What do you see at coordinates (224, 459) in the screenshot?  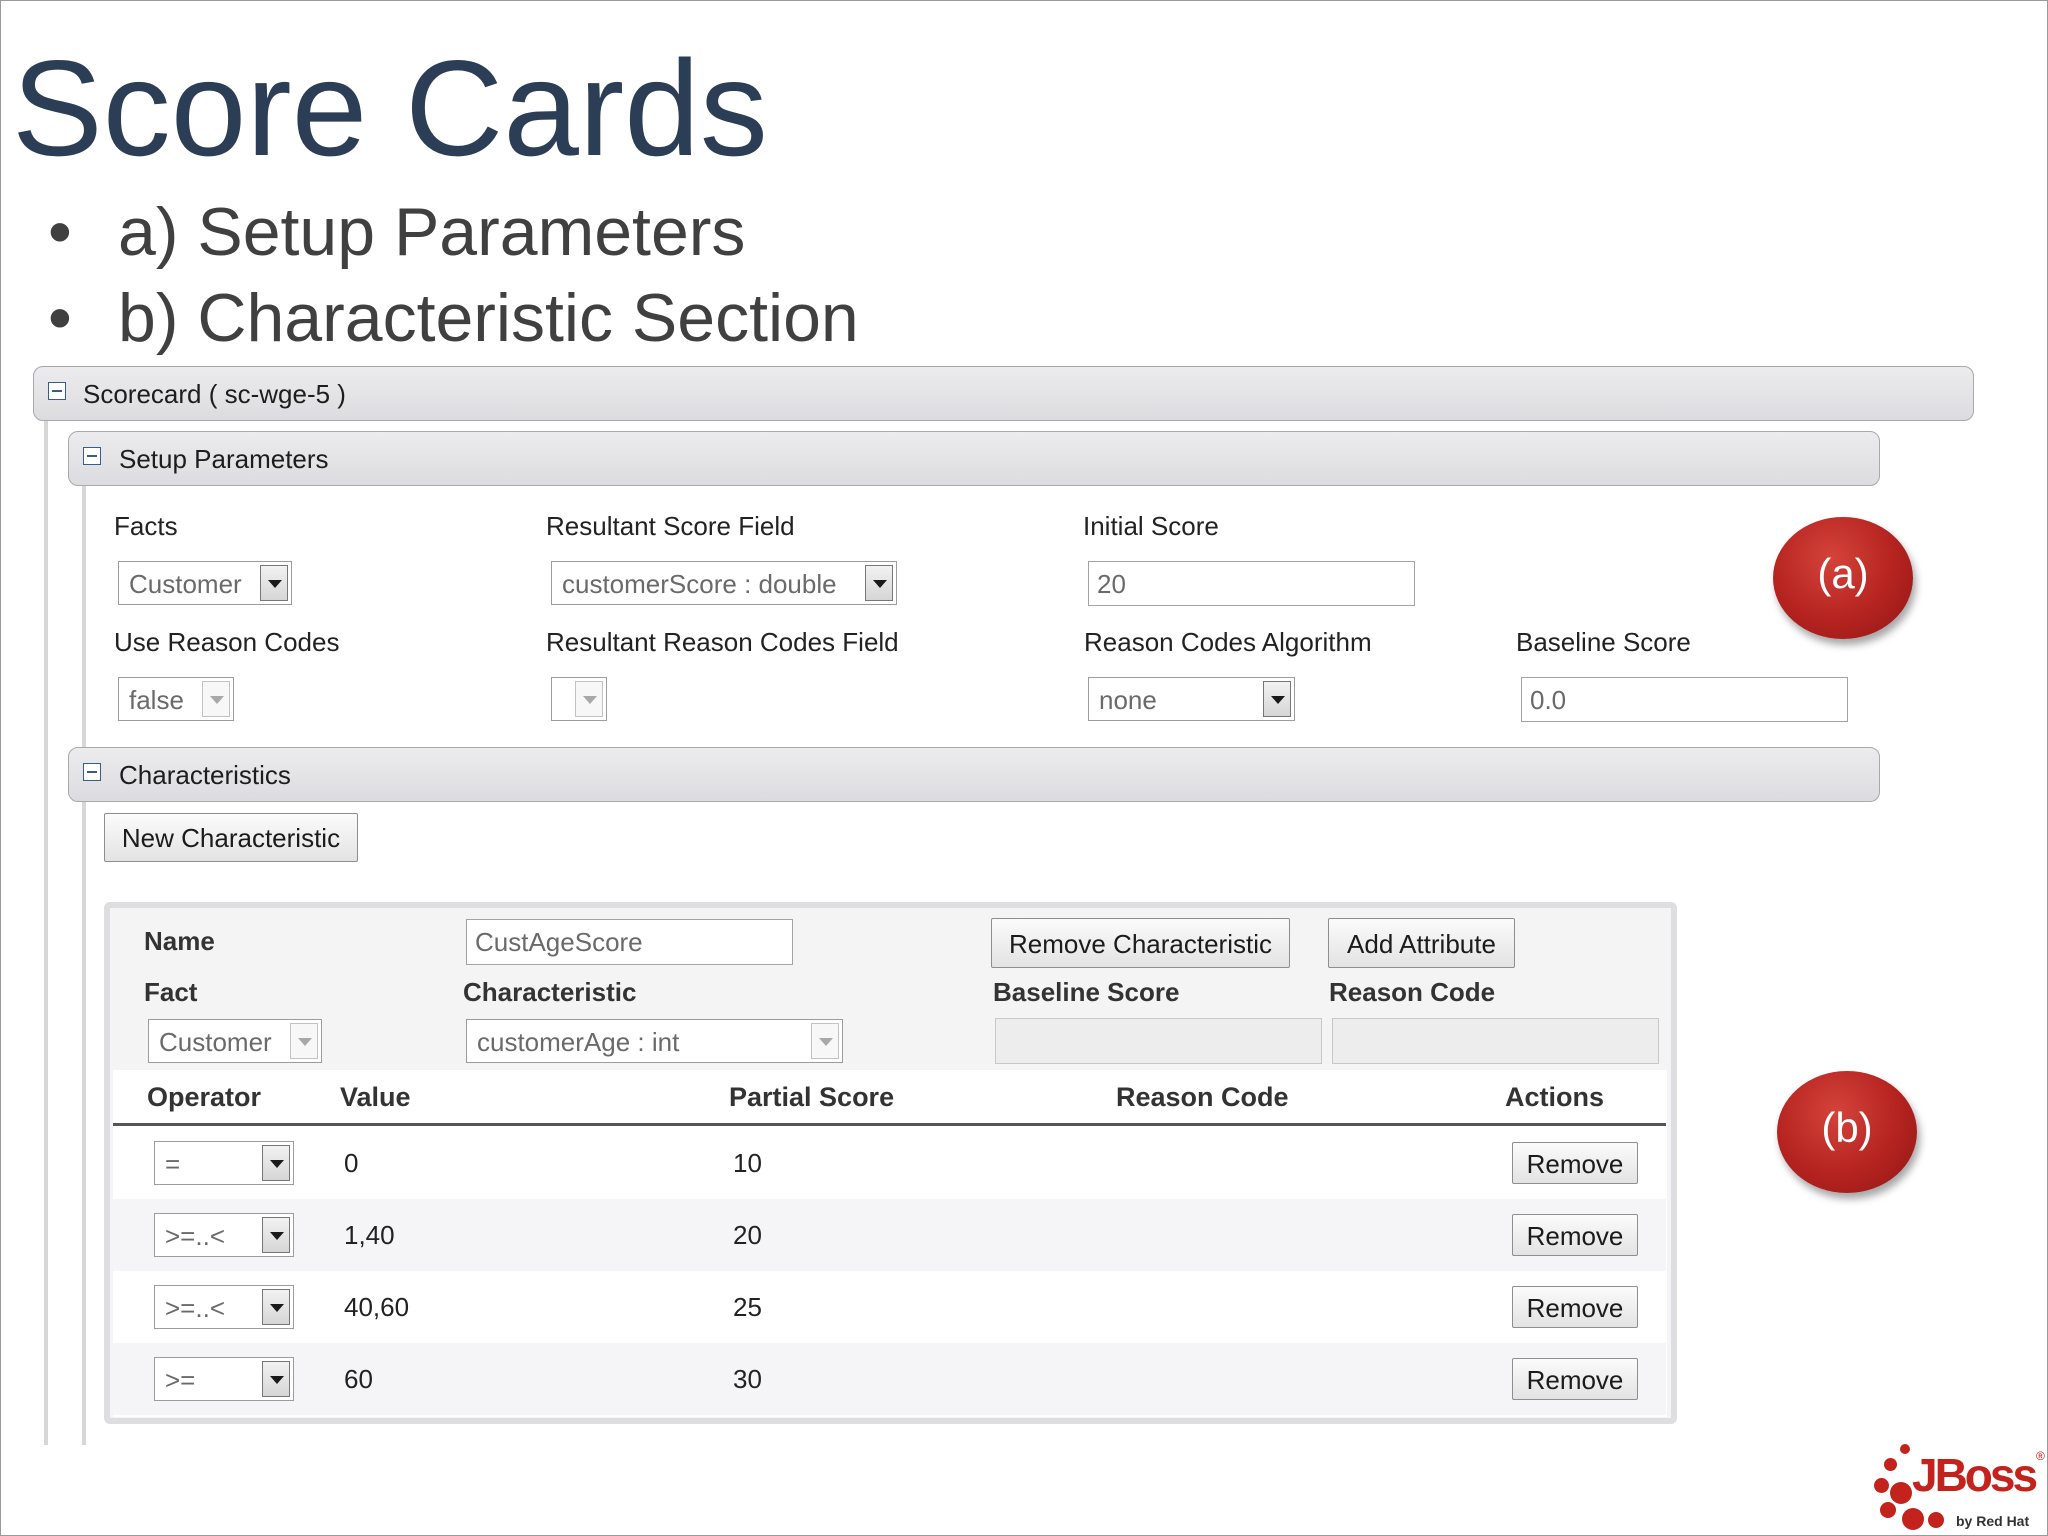 I see `setup-parameters-title: Setup Parameters` at bounding box center [224, 459].